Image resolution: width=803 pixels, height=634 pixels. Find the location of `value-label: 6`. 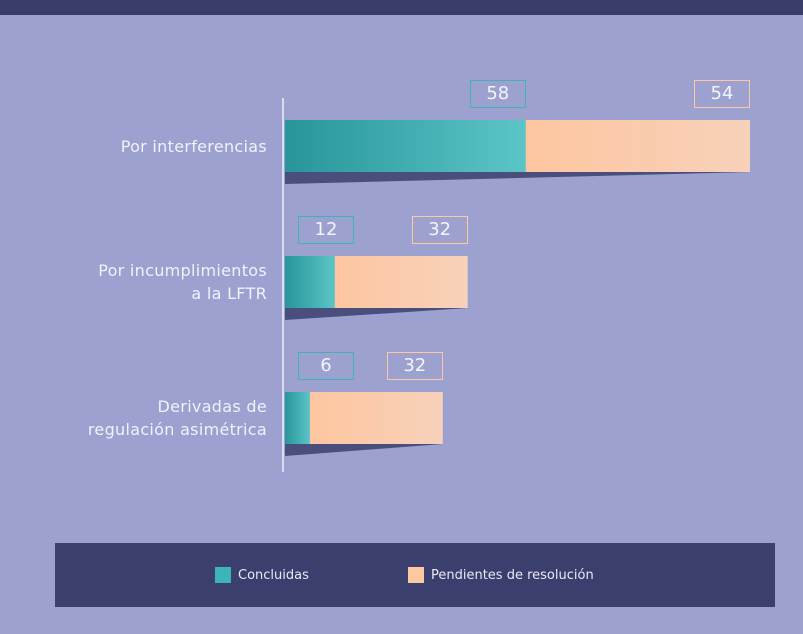

value-label: 6 is located at coordinates (326, 366).